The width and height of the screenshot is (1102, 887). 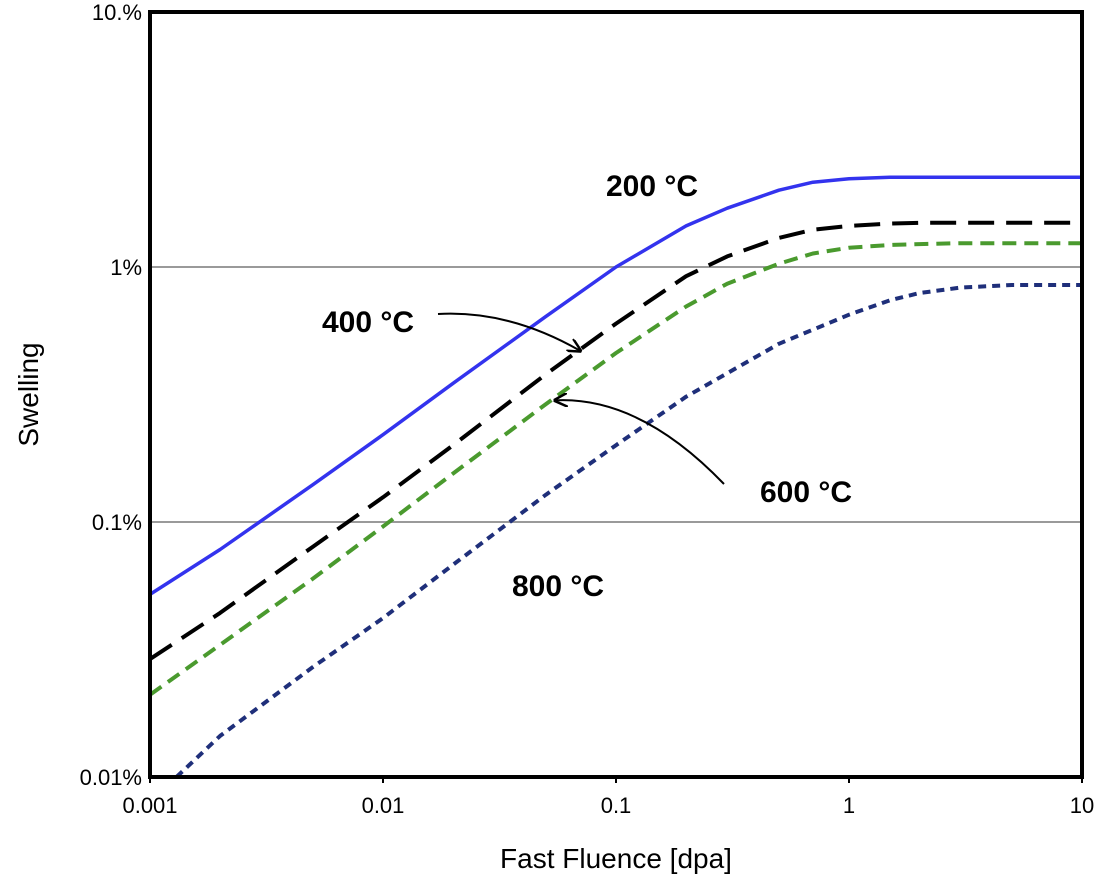 I want to click on x-tick-label: 0.001, so click(x=149, y=805).